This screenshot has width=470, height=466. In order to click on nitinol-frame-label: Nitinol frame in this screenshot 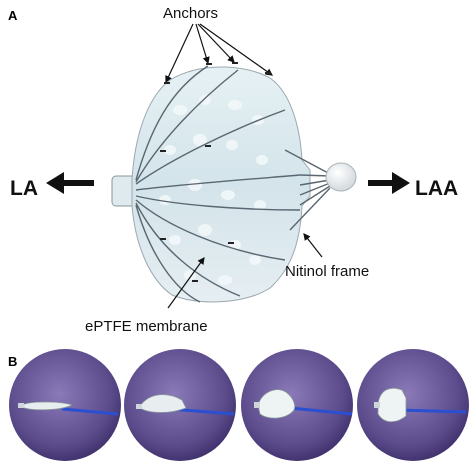, I will do `click(327, 271)`.